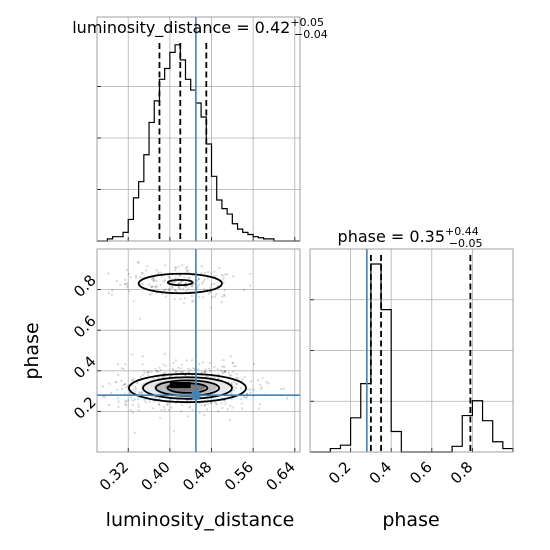  What do you see at coordinates (32, 350) in the screenshot?
I see `y-axis-label-phase: phase` at bounding box center [32, 350].